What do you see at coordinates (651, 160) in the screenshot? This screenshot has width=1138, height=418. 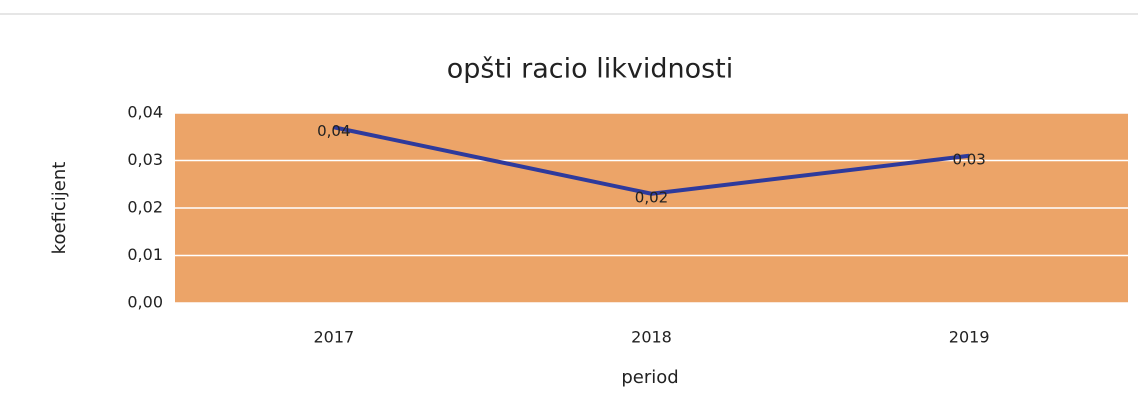 I see `data-line` at bounding box center [651, 160].